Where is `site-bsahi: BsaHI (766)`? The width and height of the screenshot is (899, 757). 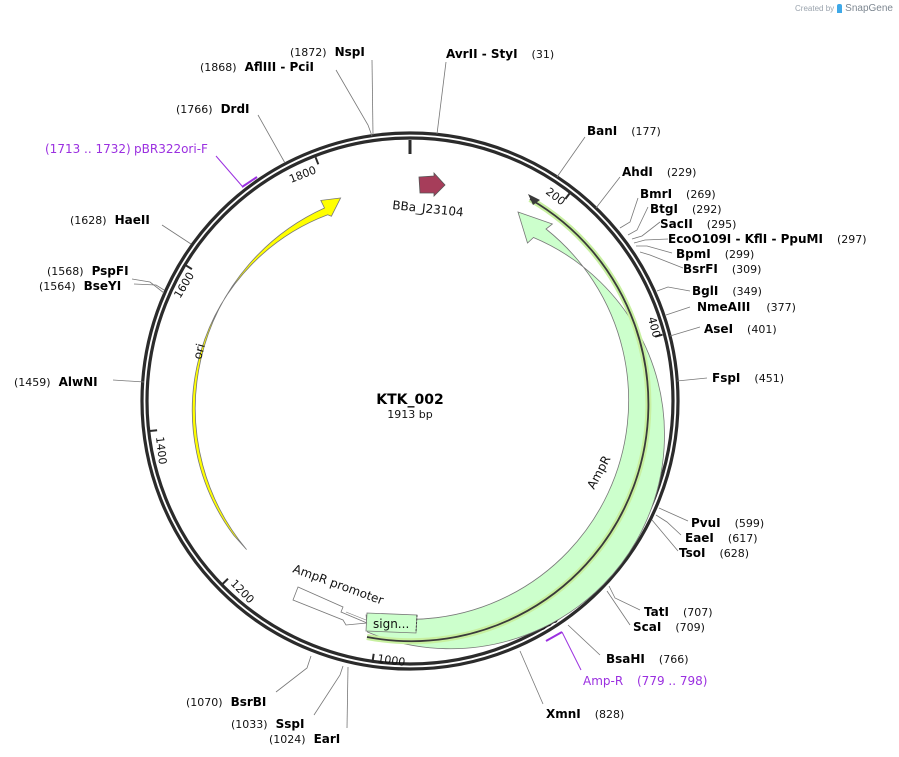 site-bsahi: BsaHI (766) is located at coordinates (647, 659).